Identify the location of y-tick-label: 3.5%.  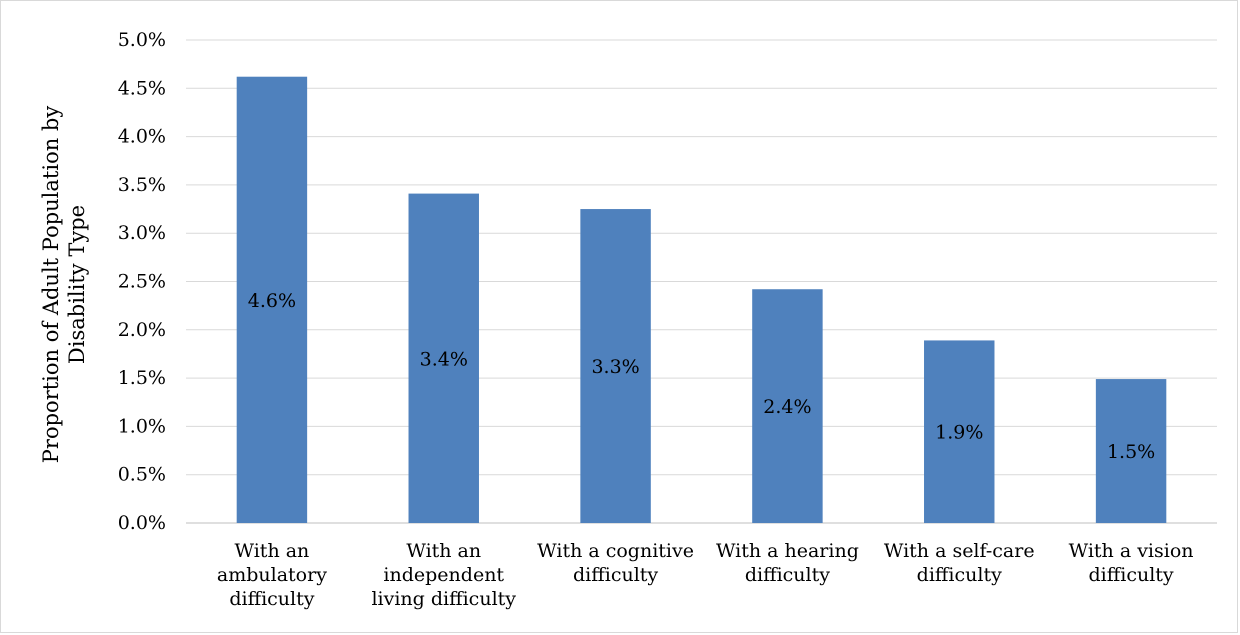
(142, 185).